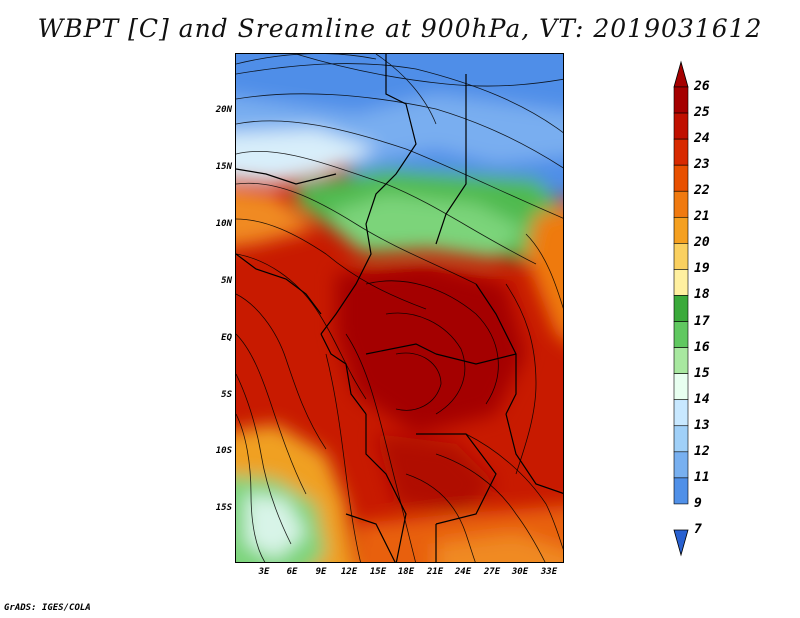 This screenshot has height=618, width=800. I want to click on lon-label: 24E, so click(463, 572).